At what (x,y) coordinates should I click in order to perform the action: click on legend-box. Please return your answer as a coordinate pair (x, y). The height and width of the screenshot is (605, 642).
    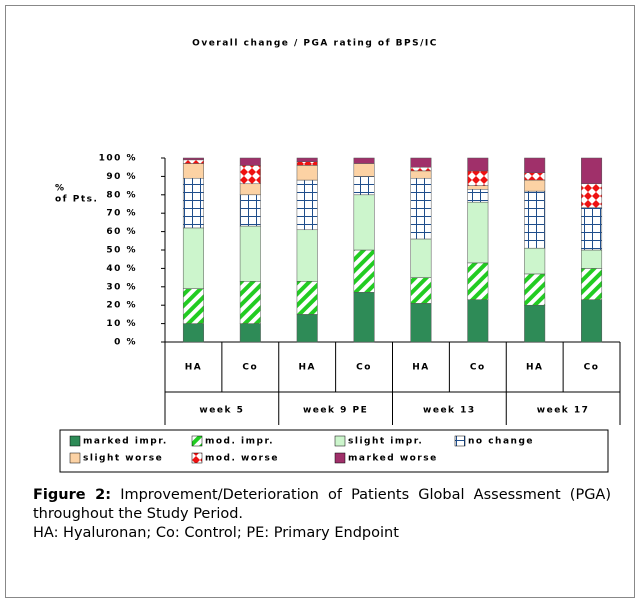
    Looking at the image, I should click on (334, 451).